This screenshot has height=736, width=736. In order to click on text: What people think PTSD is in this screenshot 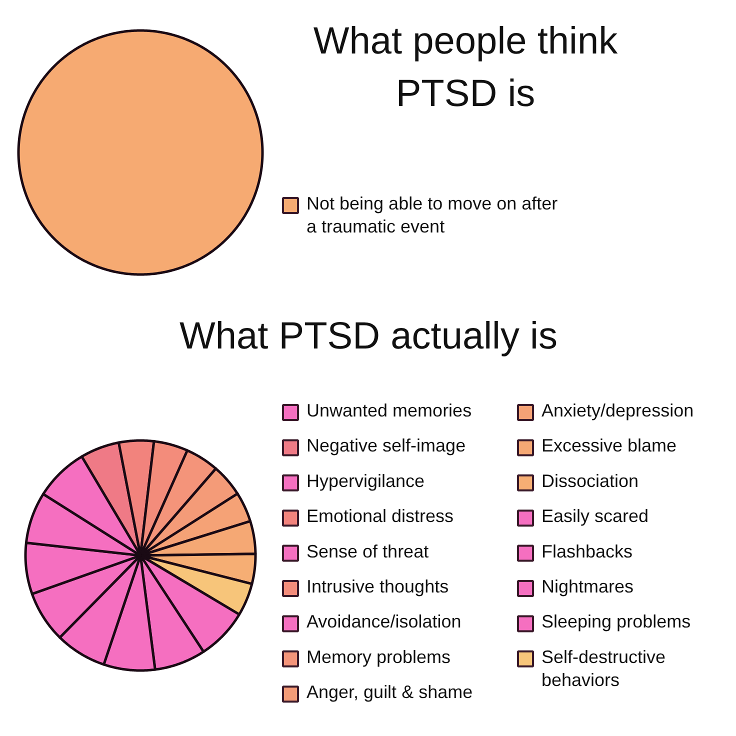, I will do `click(466, 67)`.